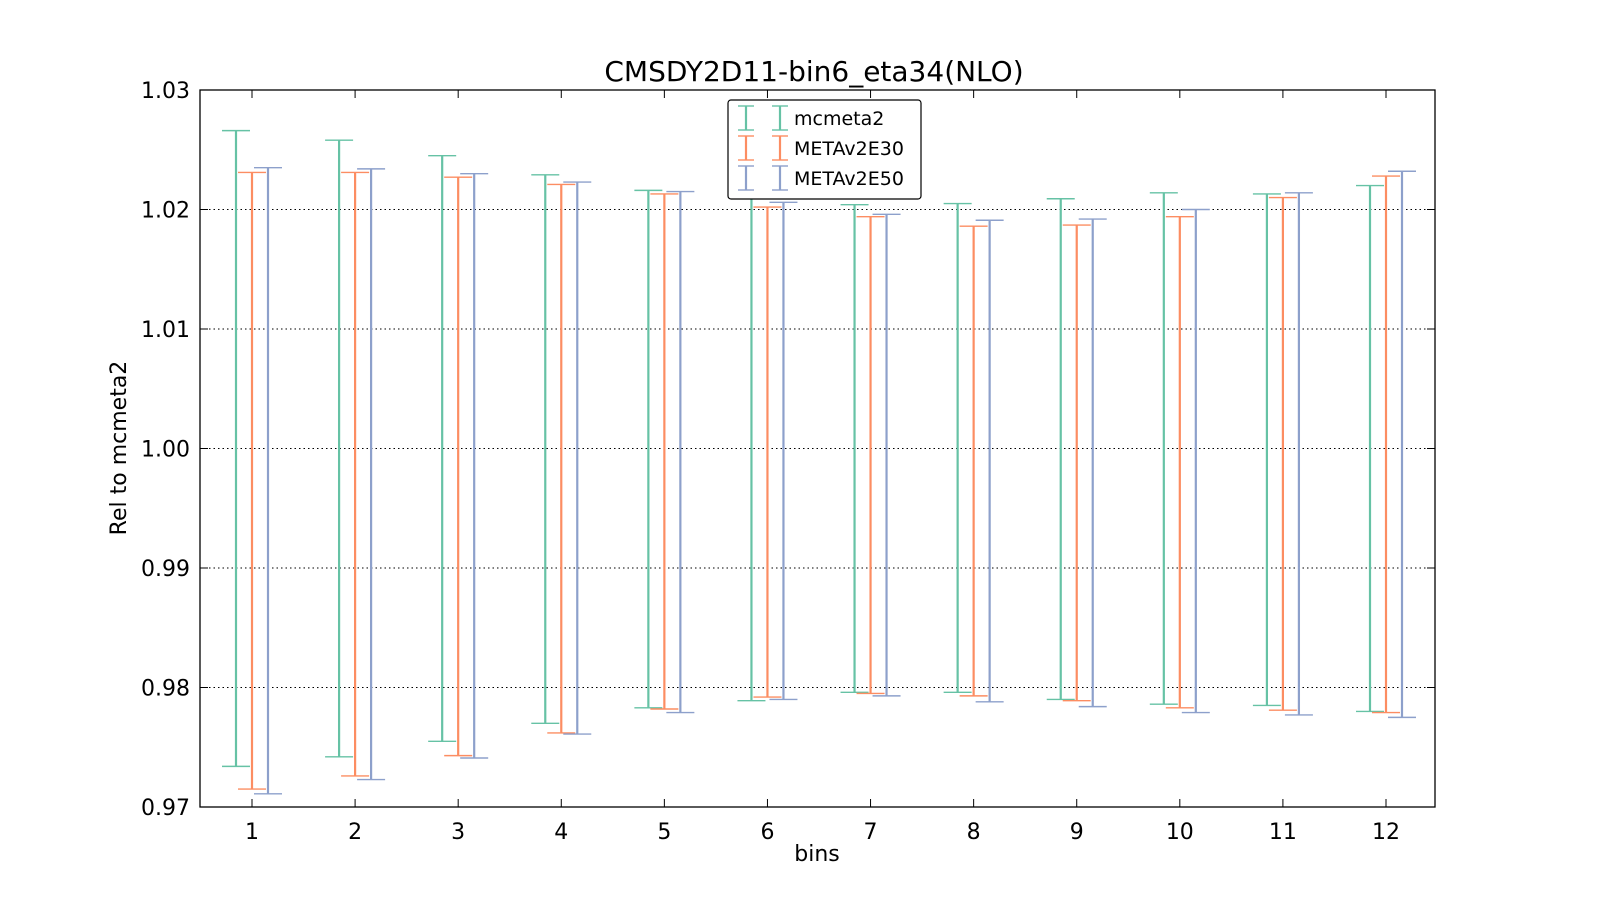 The width and height of the screenshot is (1600, 900). I want to click on legend-entry: METAv2E30, so click(821, 148).